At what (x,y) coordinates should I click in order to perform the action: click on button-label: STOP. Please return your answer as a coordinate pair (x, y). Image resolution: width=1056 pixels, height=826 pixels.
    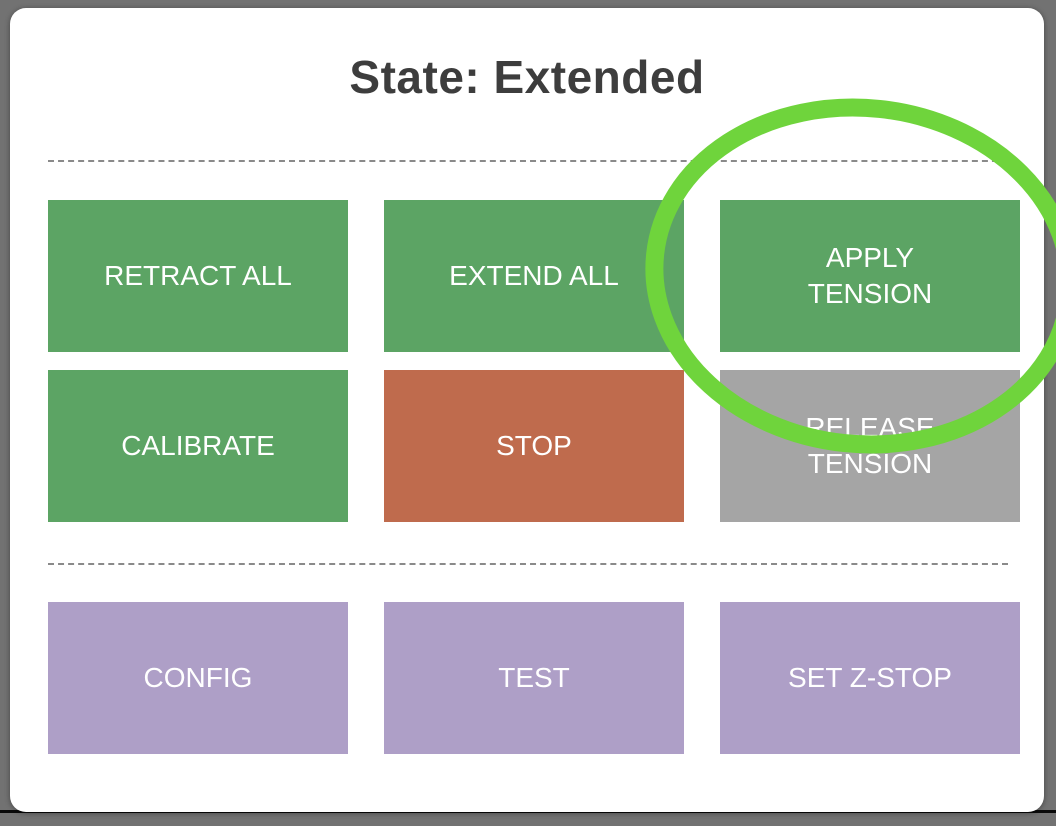
    Looking at the image, I should click on (534, 445).